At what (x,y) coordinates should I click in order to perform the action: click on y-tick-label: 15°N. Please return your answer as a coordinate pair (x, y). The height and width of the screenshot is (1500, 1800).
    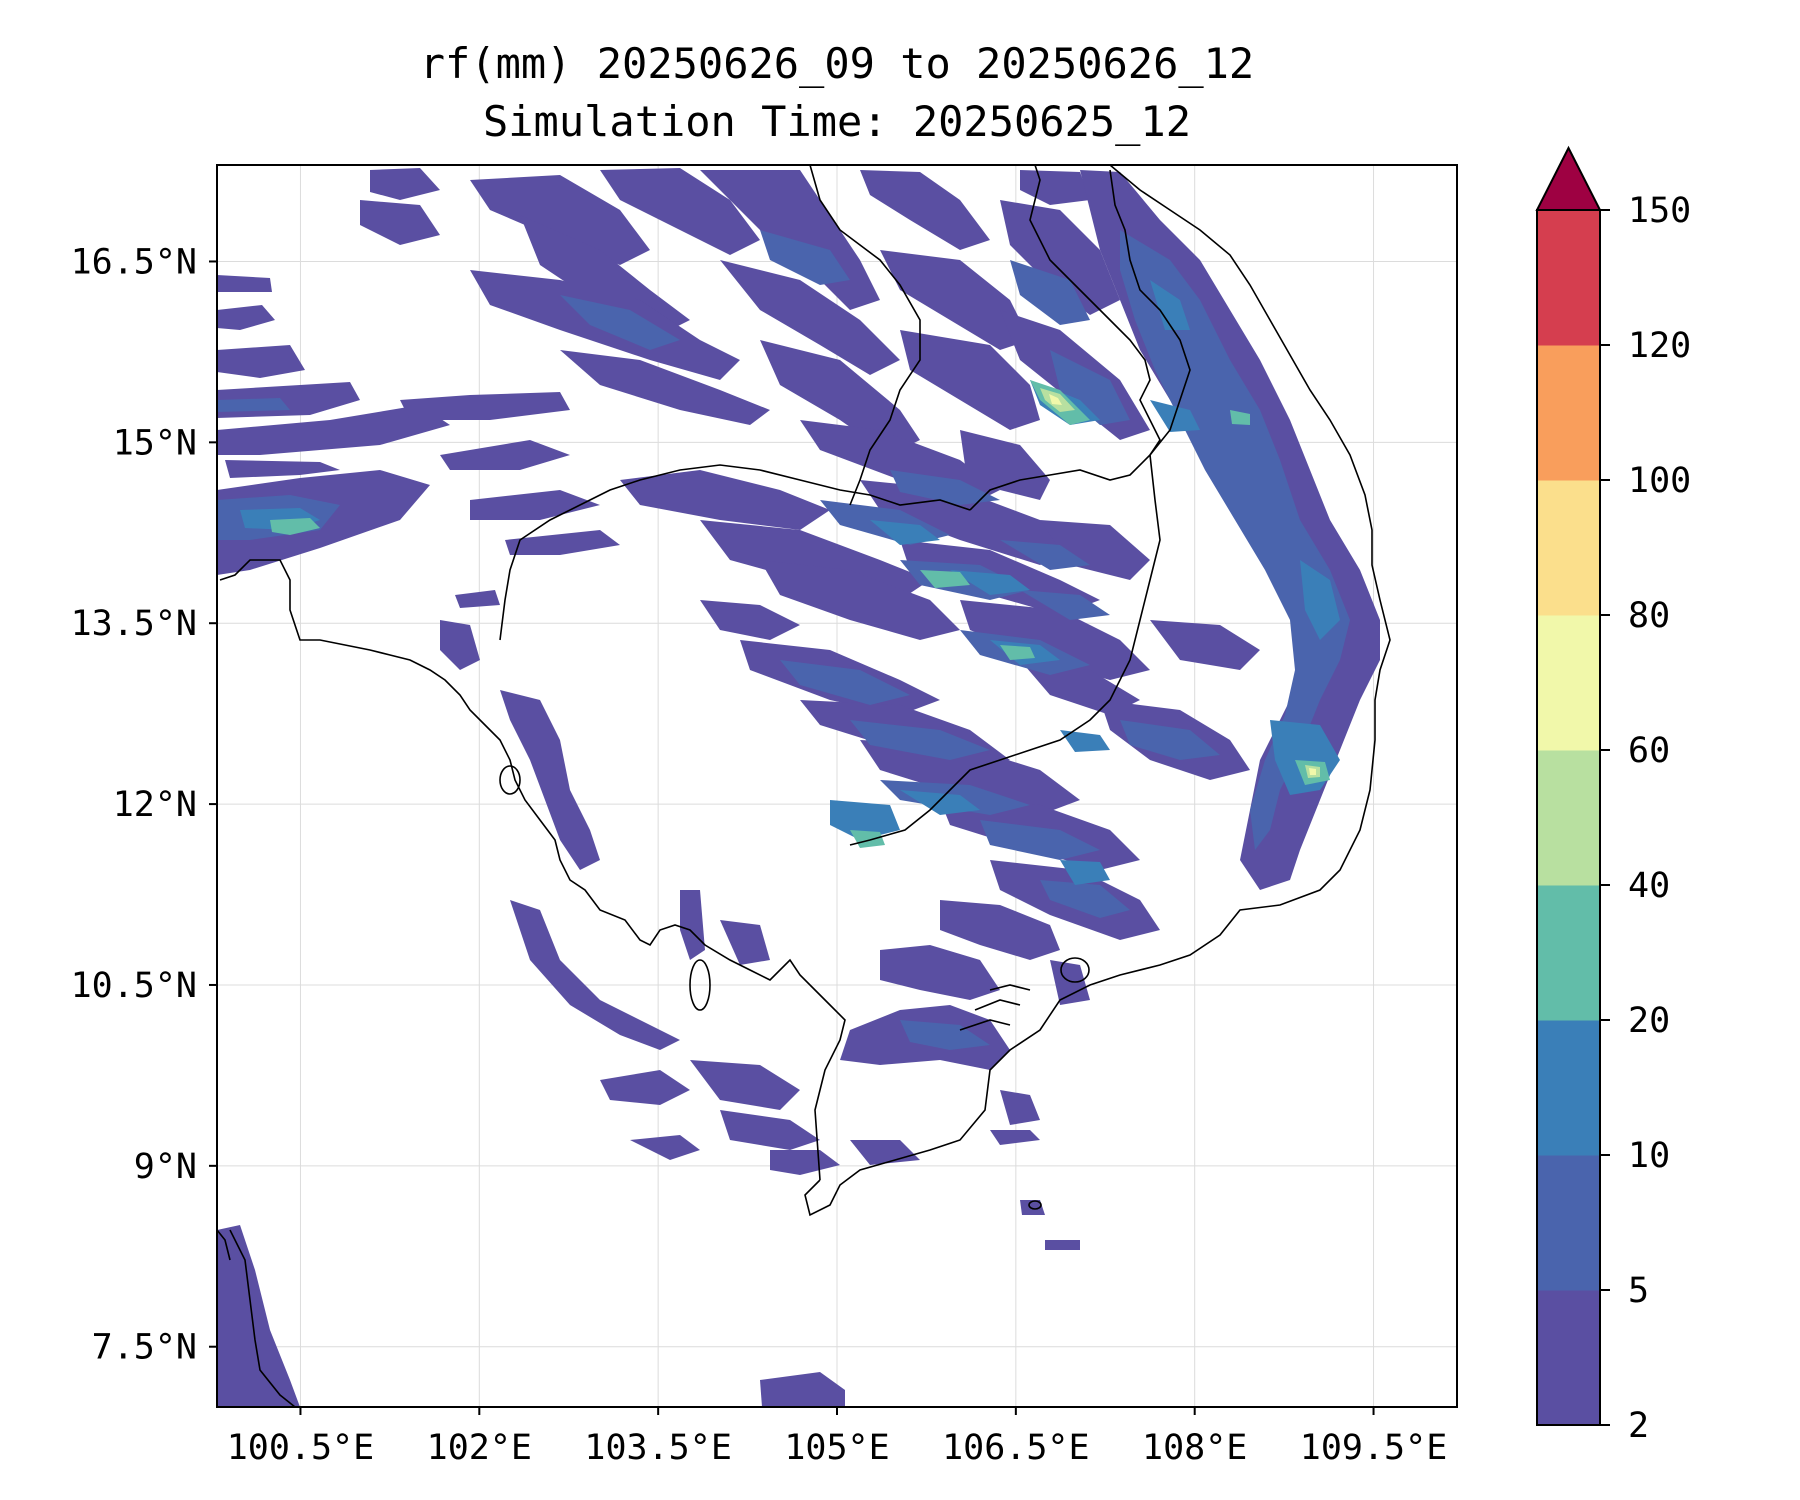
    Looking at the image, I should click on (155, 443).